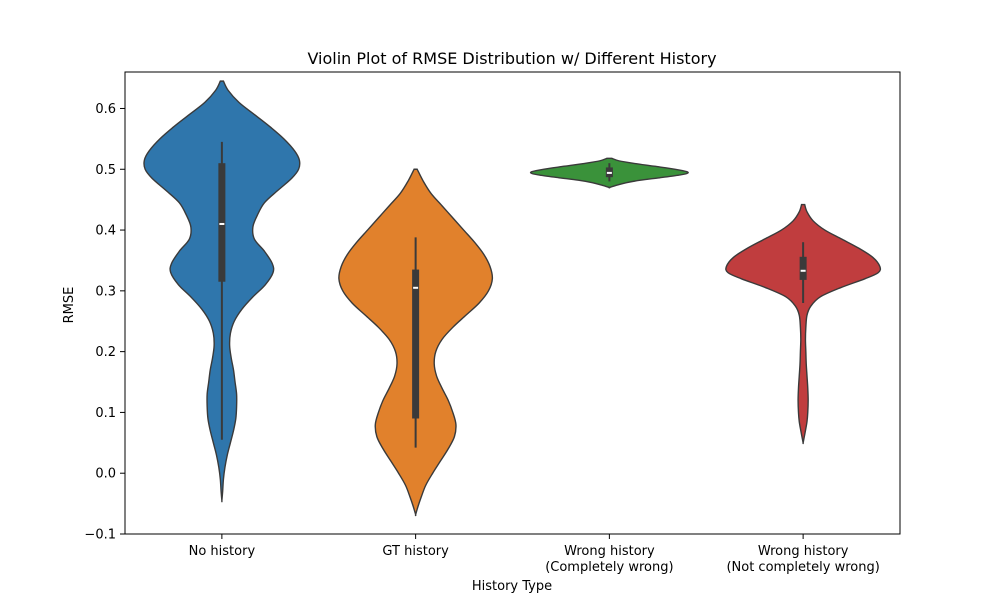 This screenshot has width=1000, height=600. What do you see at coordinates (803, 324) in the screenshot?
I see `violin-body` at bounding box center [803, 324].